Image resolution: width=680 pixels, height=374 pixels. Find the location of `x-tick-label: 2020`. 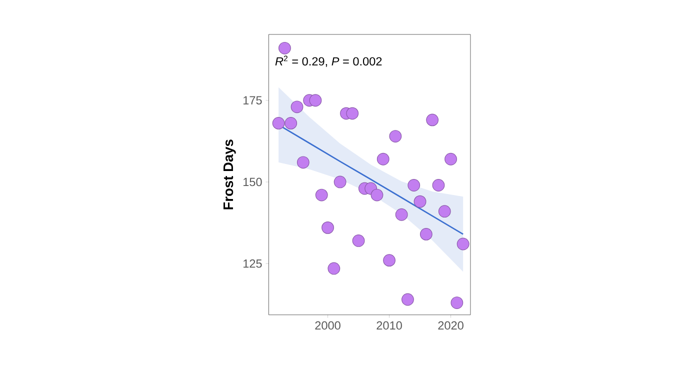

x-tick-label: 2020 is located at coordinates (451, 325).